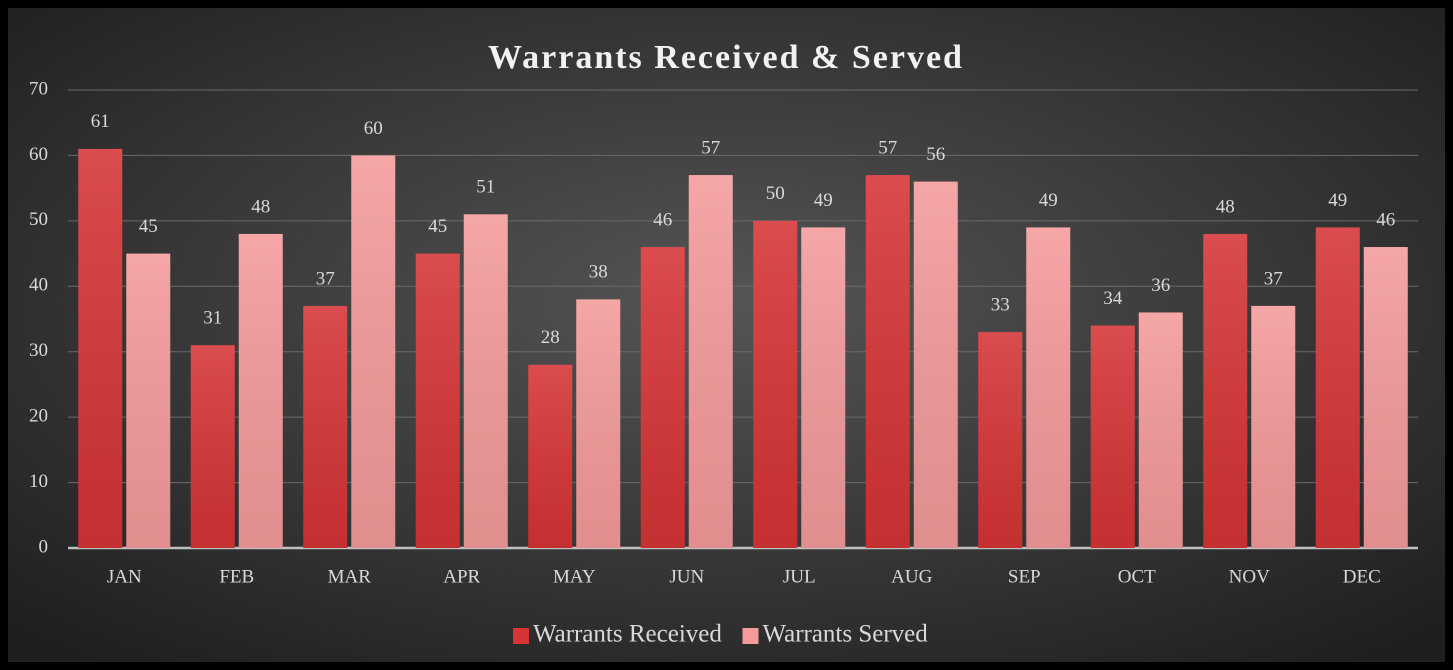 The height and width of the screenshot is (670, 1453). I want to click on data-label: 60, so click(373, 128).